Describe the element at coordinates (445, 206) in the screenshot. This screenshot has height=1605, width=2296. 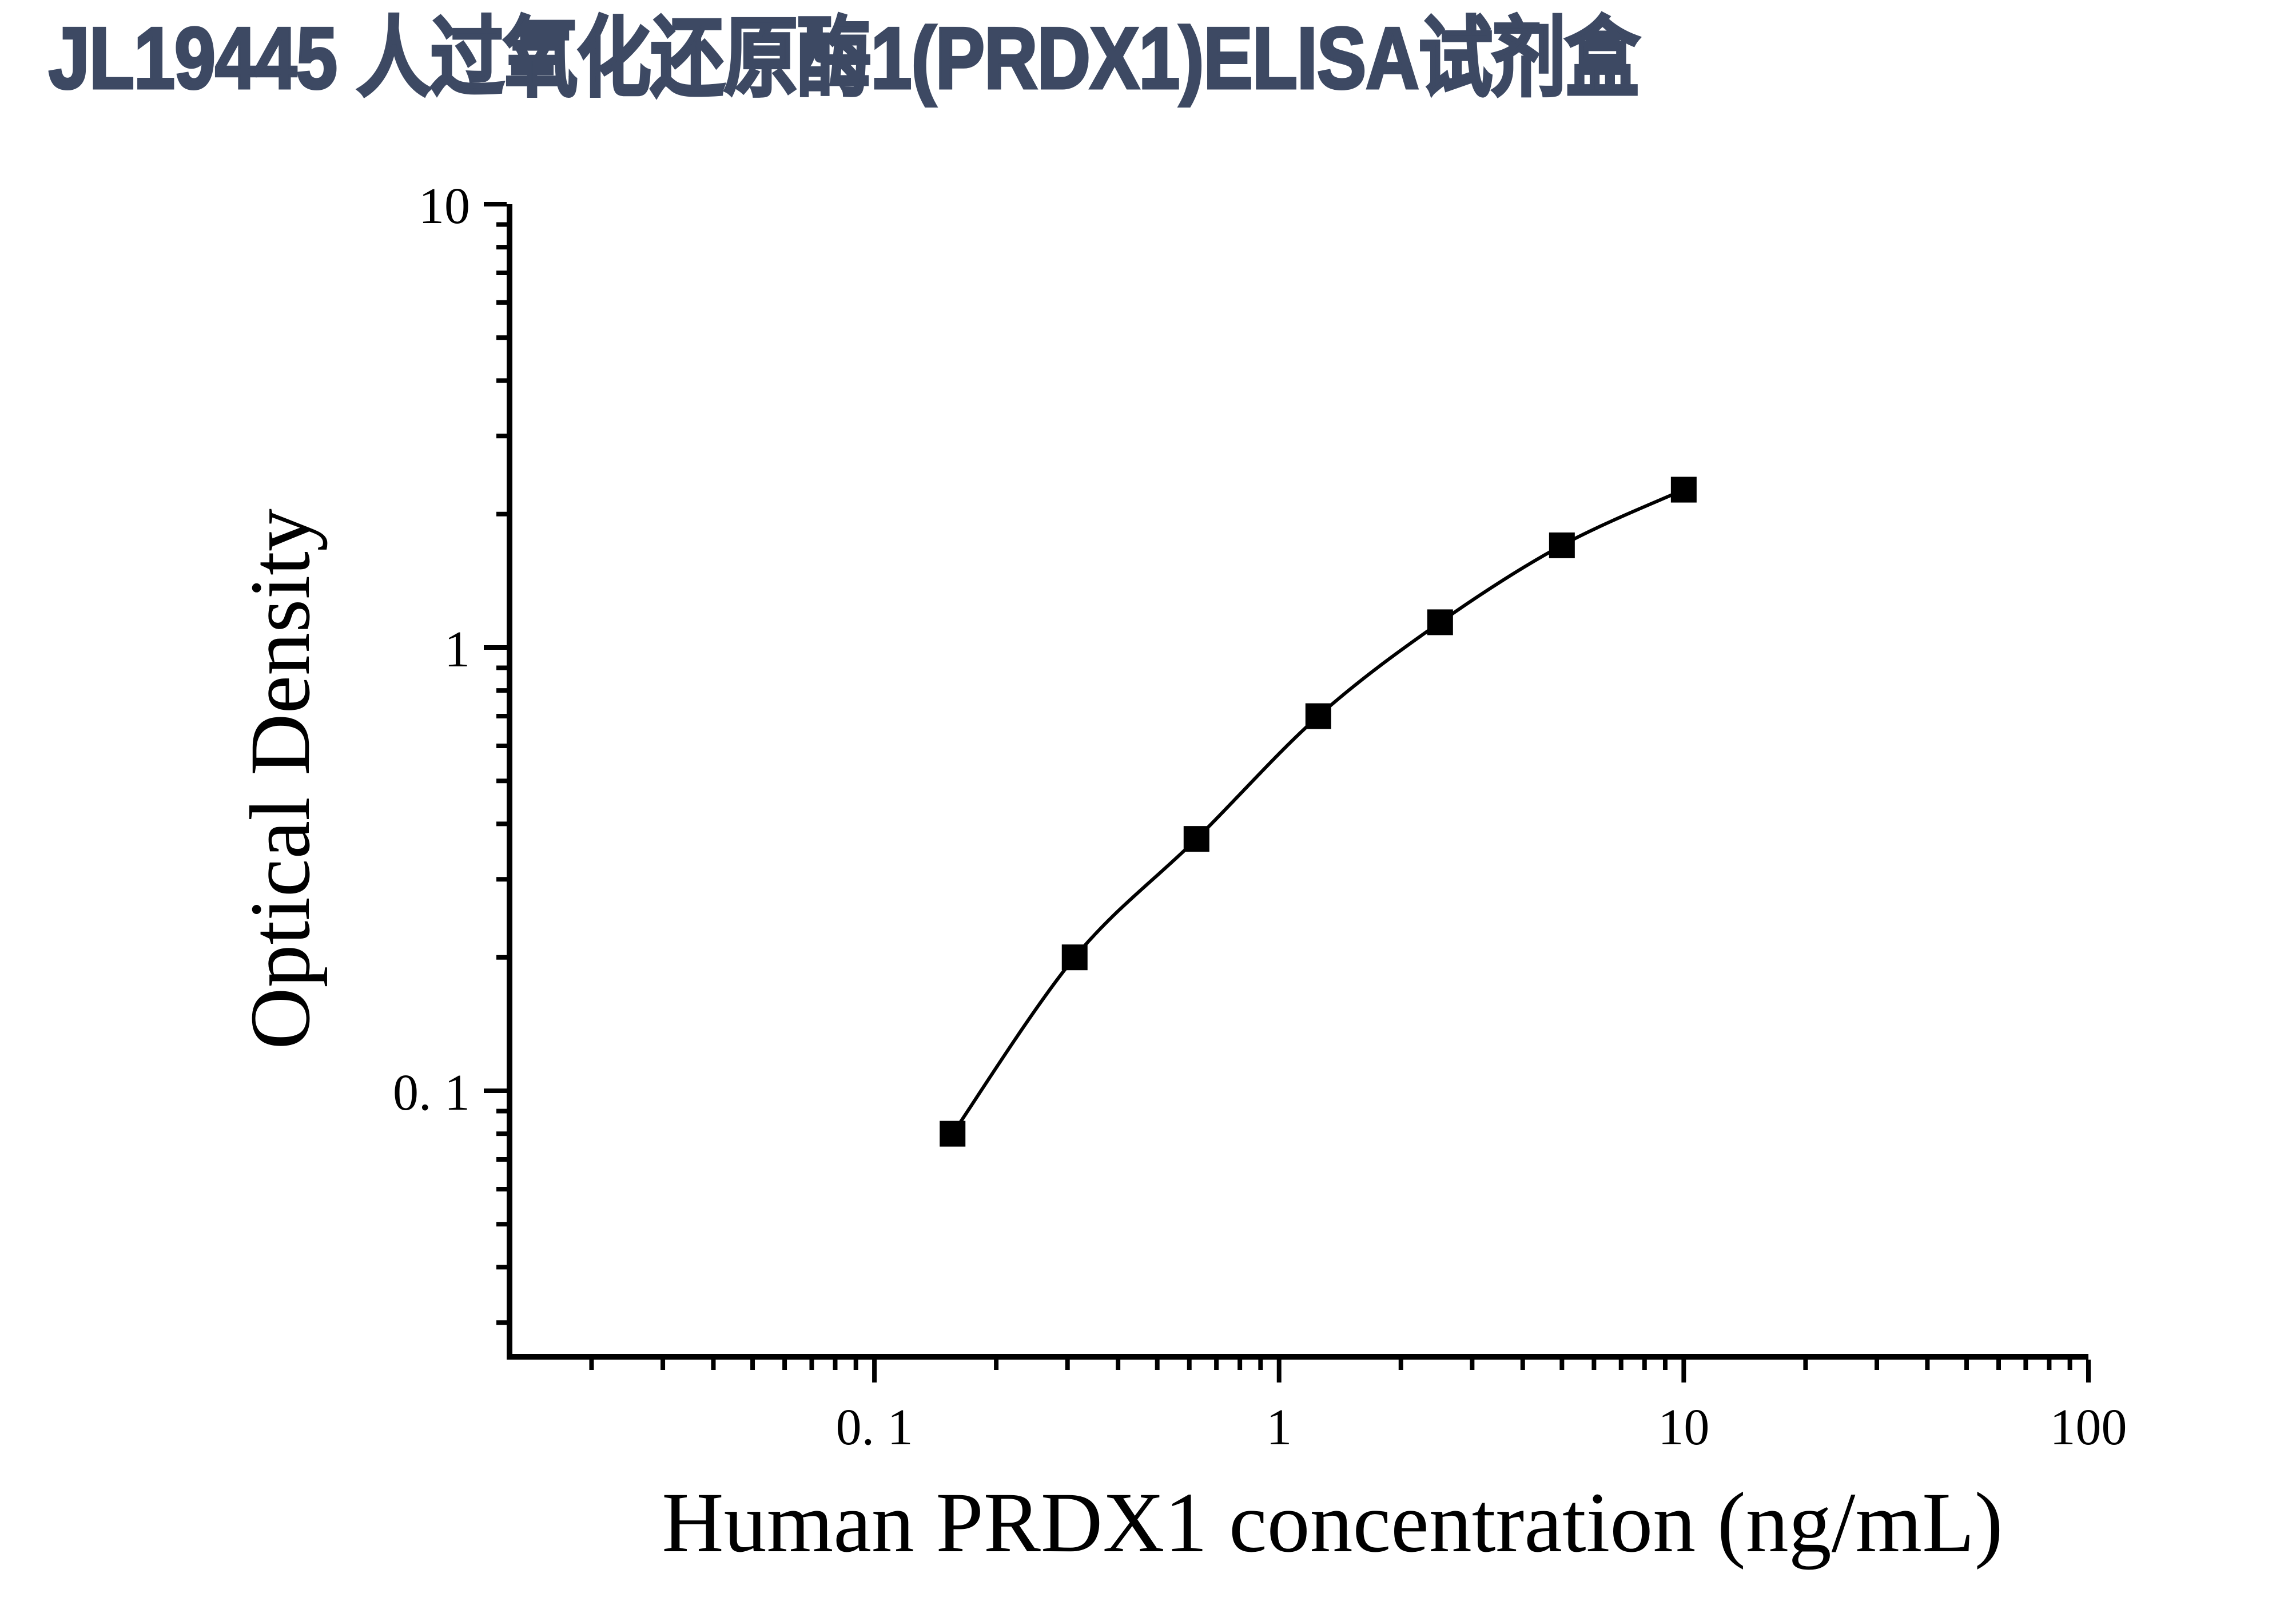
I see `y-tick-label: 10` at that location.